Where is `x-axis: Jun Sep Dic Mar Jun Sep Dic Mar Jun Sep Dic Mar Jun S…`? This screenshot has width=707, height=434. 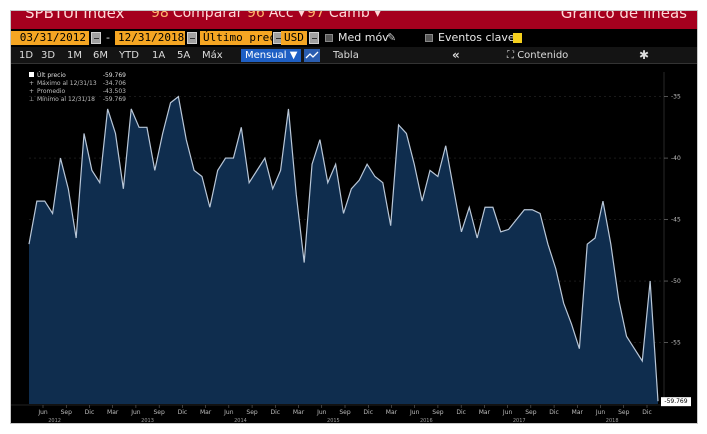
x-axis: Jun Sep Dic Mar Jun Sep Dic Mar Jun Sep Dic Mar Jun S… is located at coordinates (337, 414).